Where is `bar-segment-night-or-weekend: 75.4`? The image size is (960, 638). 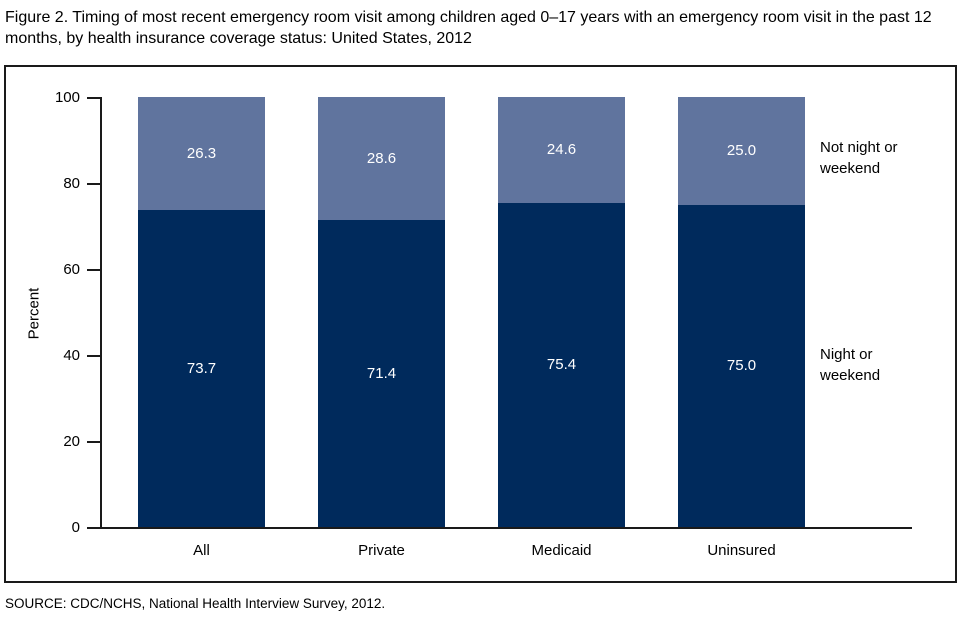 bar-segment-night-or-weekend: 75.4 is located at coordinates (561, 364).